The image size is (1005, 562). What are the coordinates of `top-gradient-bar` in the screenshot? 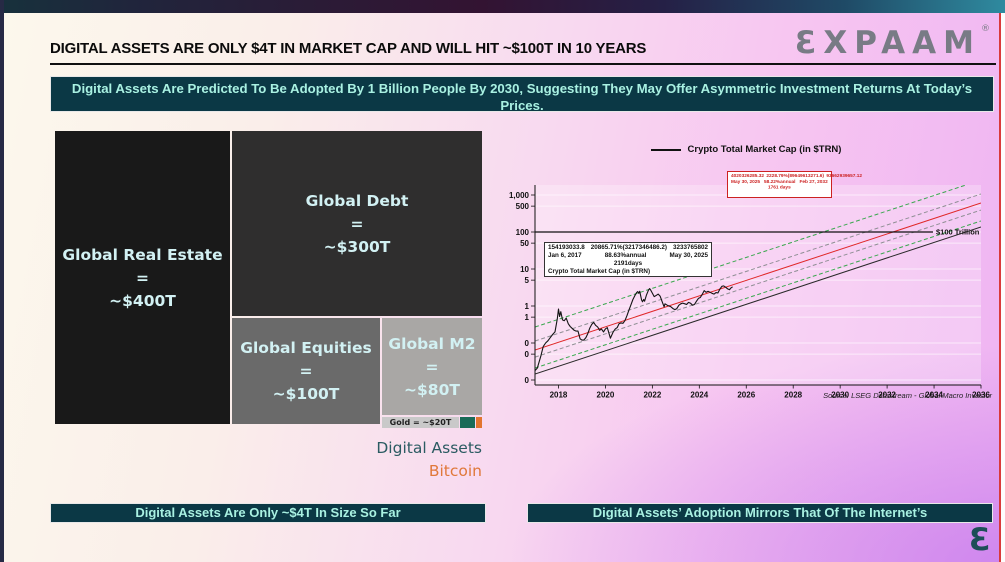 It's located at (502, 6).